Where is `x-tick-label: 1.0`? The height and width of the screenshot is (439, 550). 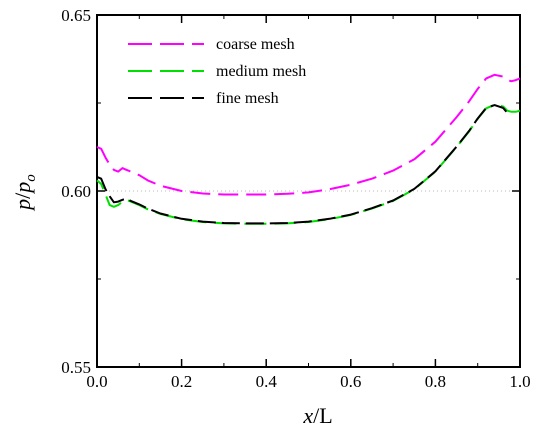
x-tick-label: 1.0 is located at coordinates (519, 381).